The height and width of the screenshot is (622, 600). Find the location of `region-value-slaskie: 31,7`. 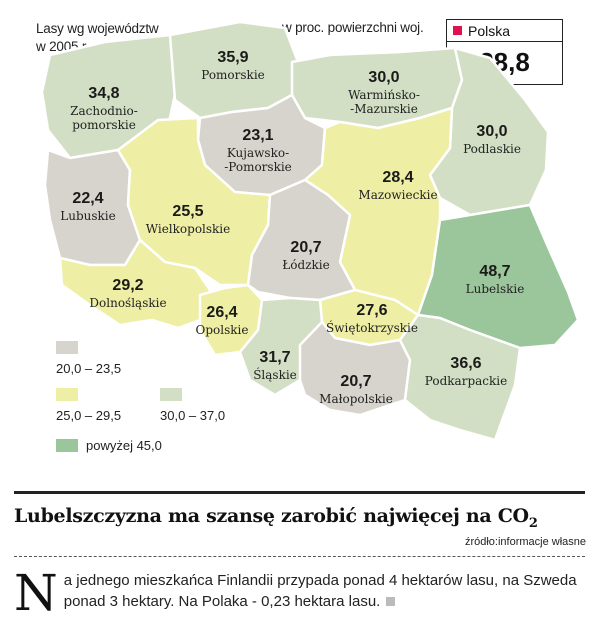

region-value-slaskie: 31,7 is located at coordinates (274, 357).